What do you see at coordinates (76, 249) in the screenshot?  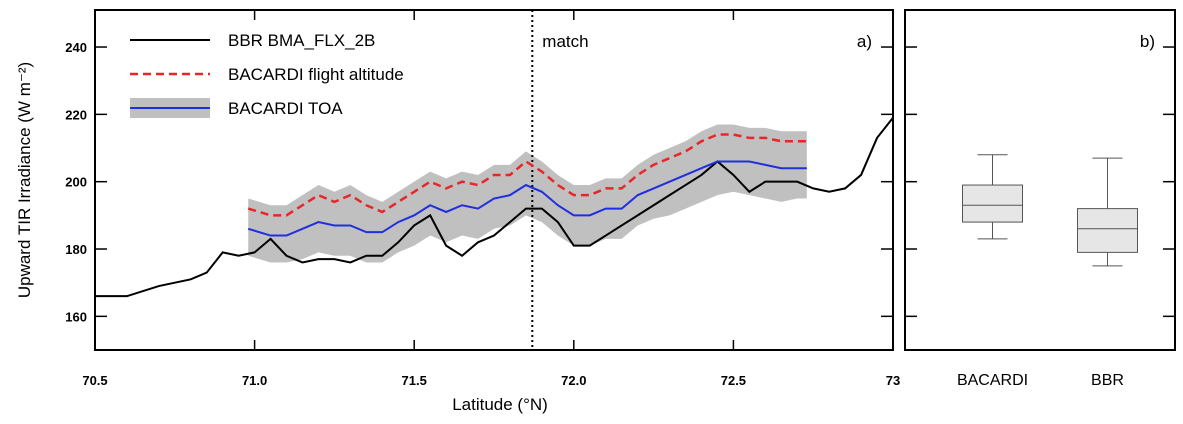 I see `y-tick-label: 180` at bounding box center [76, 249].